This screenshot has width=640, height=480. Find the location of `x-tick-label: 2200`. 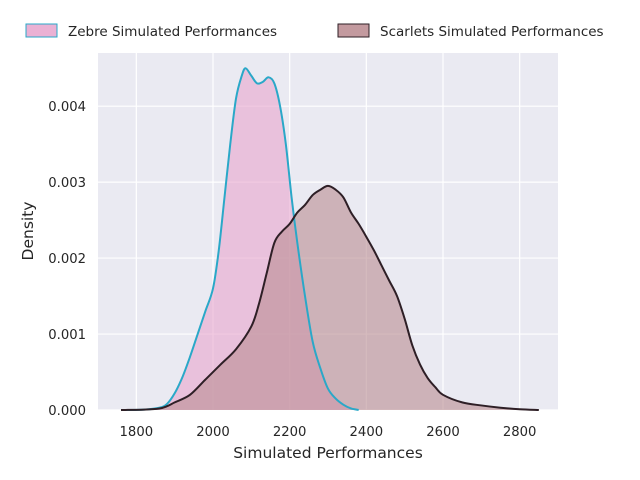

x-tick-label: 2200 is located at coordinates (290, 432).